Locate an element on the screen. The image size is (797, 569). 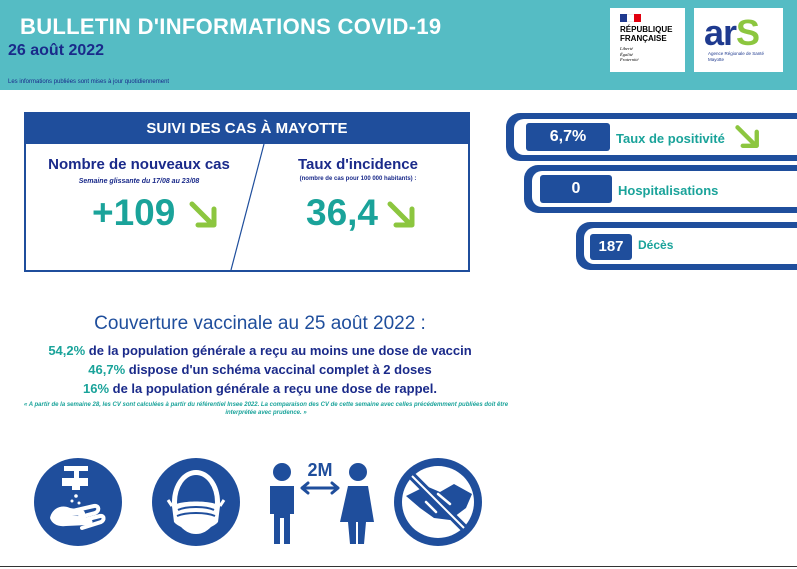
ars-wordmark: arS is located at coordinates (732, 32).